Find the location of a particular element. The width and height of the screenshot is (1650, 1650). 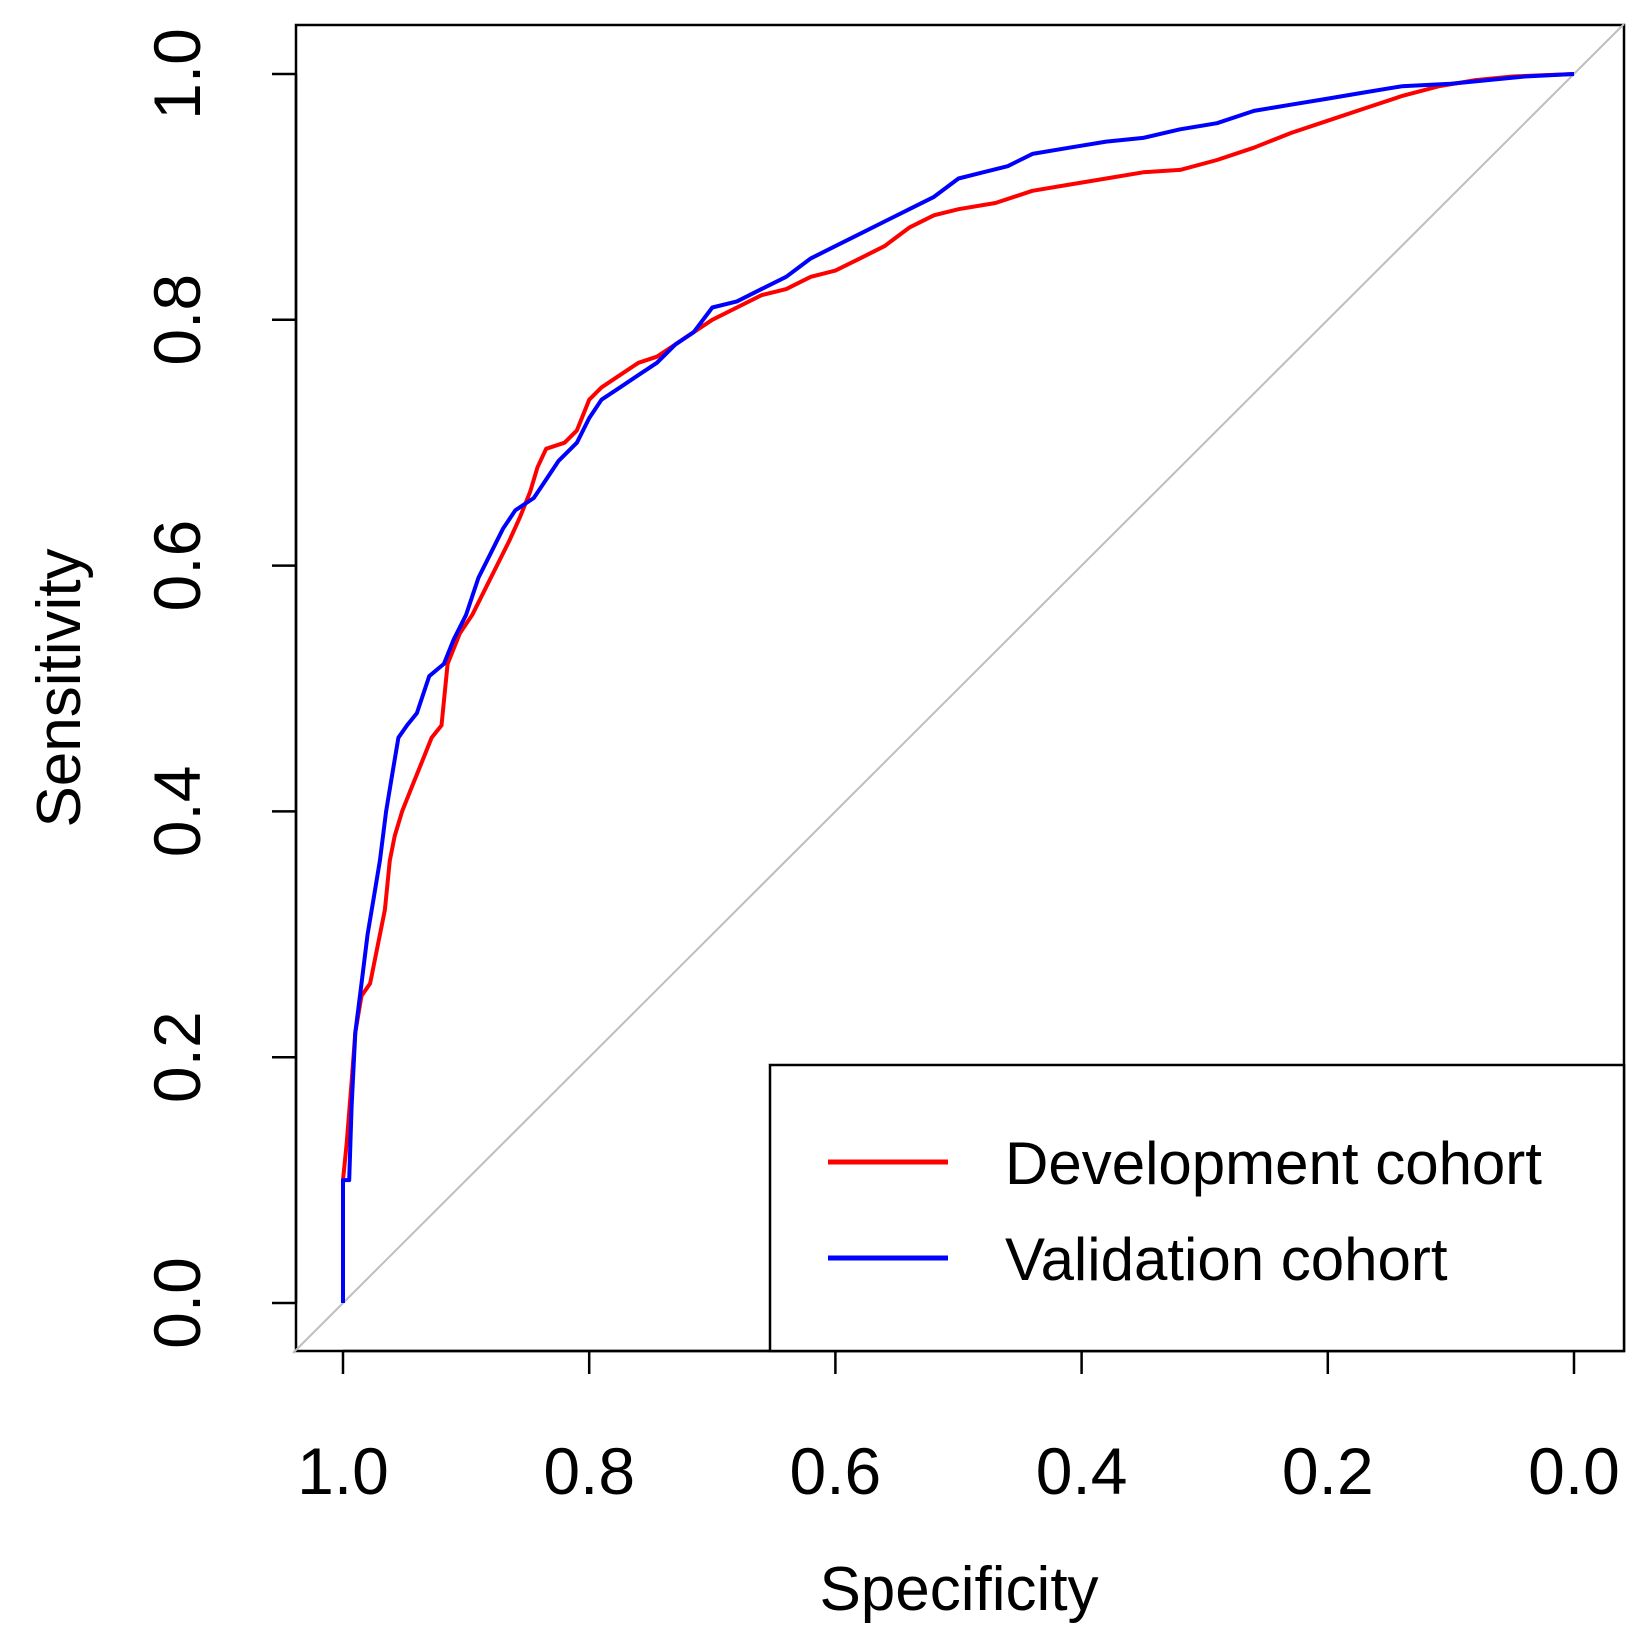

y-tick-label: 0.0 is located at coordinates (177, 1303).